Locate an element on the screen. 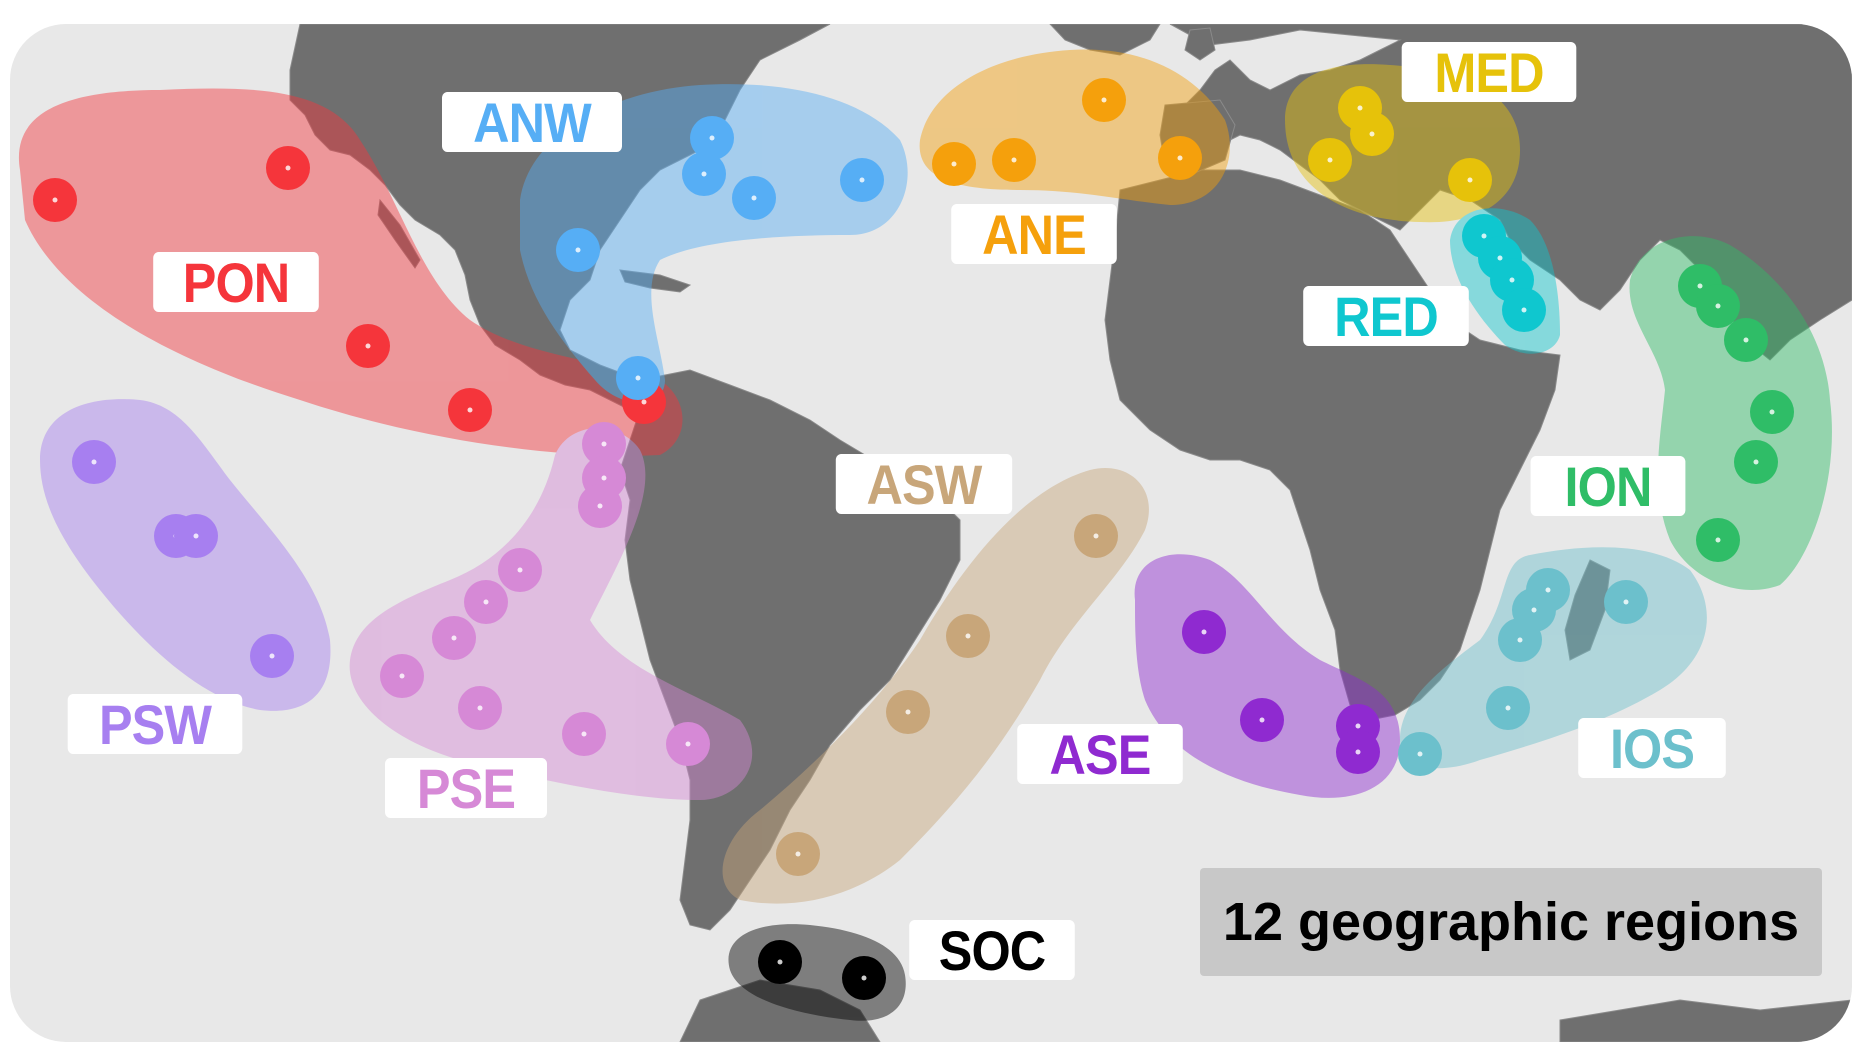 This screenshot has width=1864, height=1049. region-label-ios-text: IOS is located at coordinates (1652, 748).